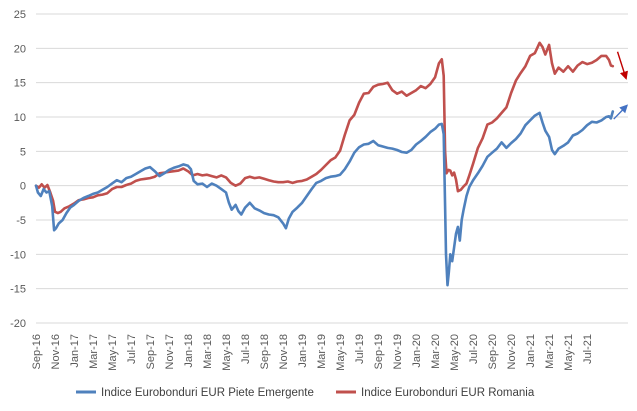 This screenshot has width=637, height=411. Describe the element at coordinates (20, 118) in the screenshot. I see `y-tick-label: 10` at that location.